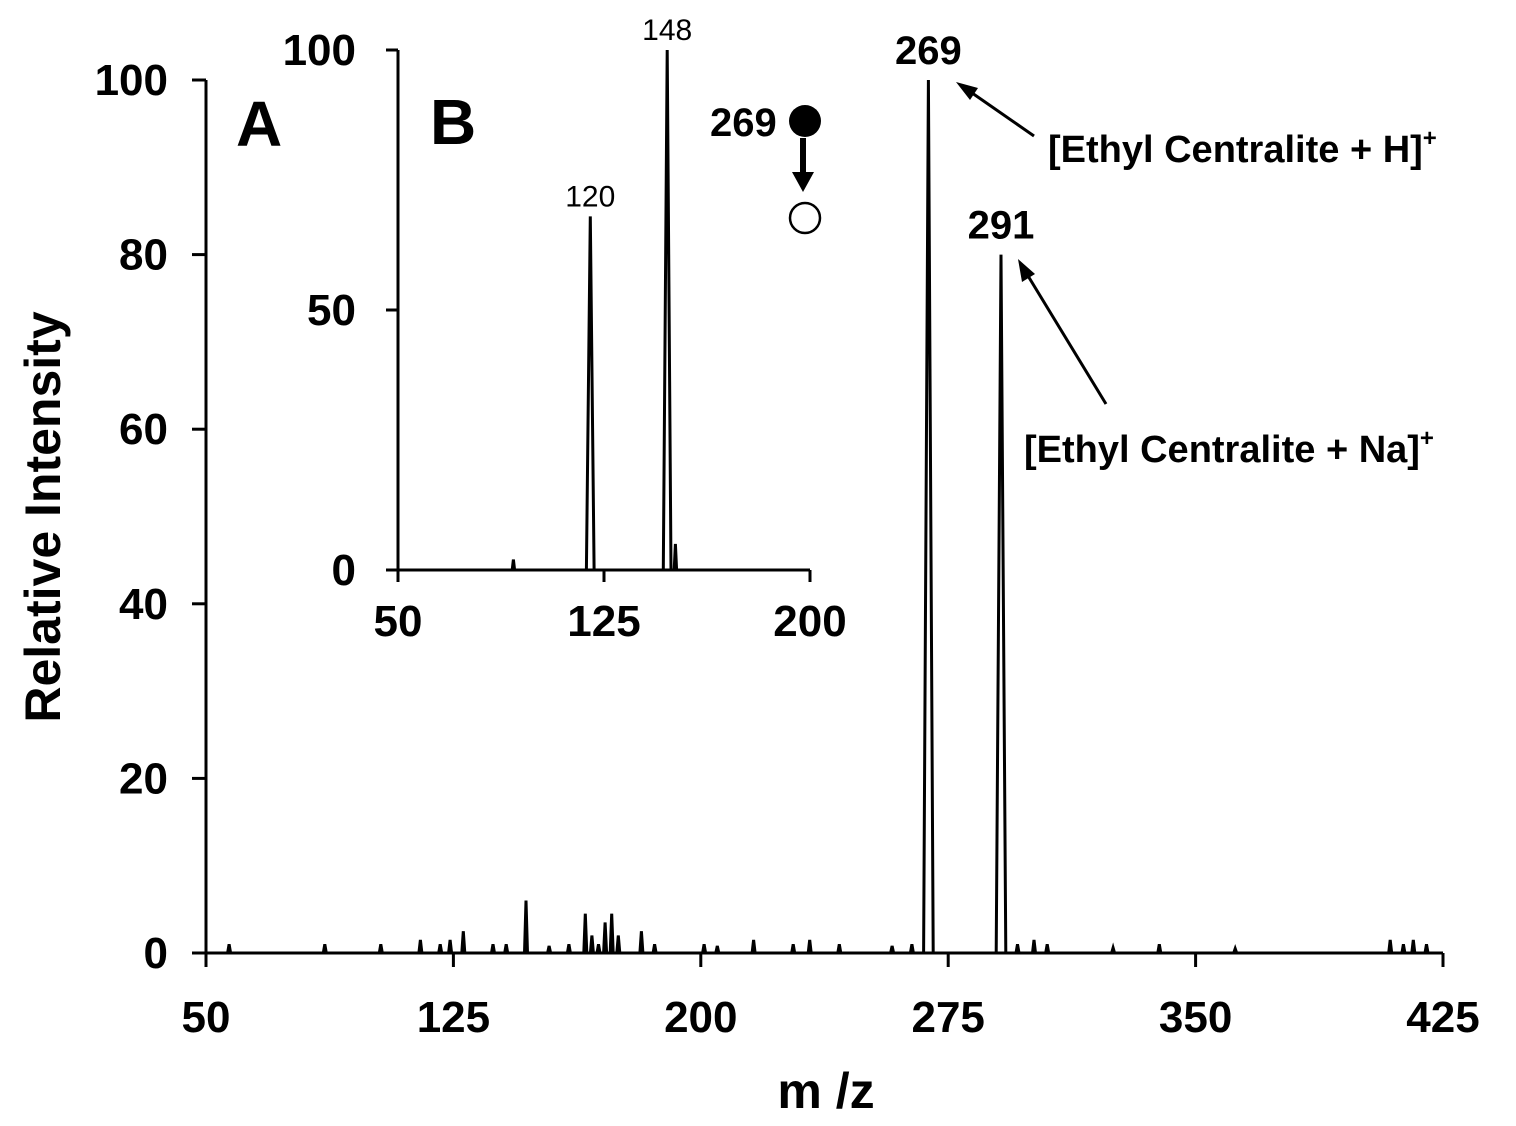 Image resolution: width=1516 pixels, height=1126 pixels. What do you see at coordinates (151, 517) in the screenshot?
I see `panel-a-y-axis: 0 20 40 60 80 100` at bounding box center [151, 517].